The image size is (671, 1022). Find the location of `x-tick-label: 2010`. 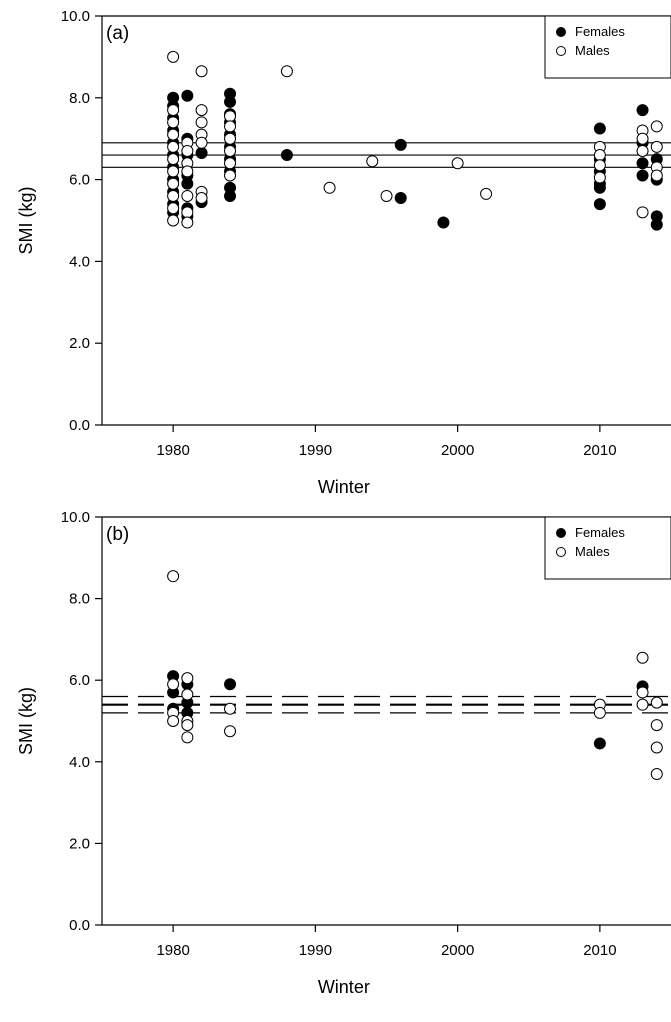

x-tick-label: 2010 is located at coordinates (599, 950).